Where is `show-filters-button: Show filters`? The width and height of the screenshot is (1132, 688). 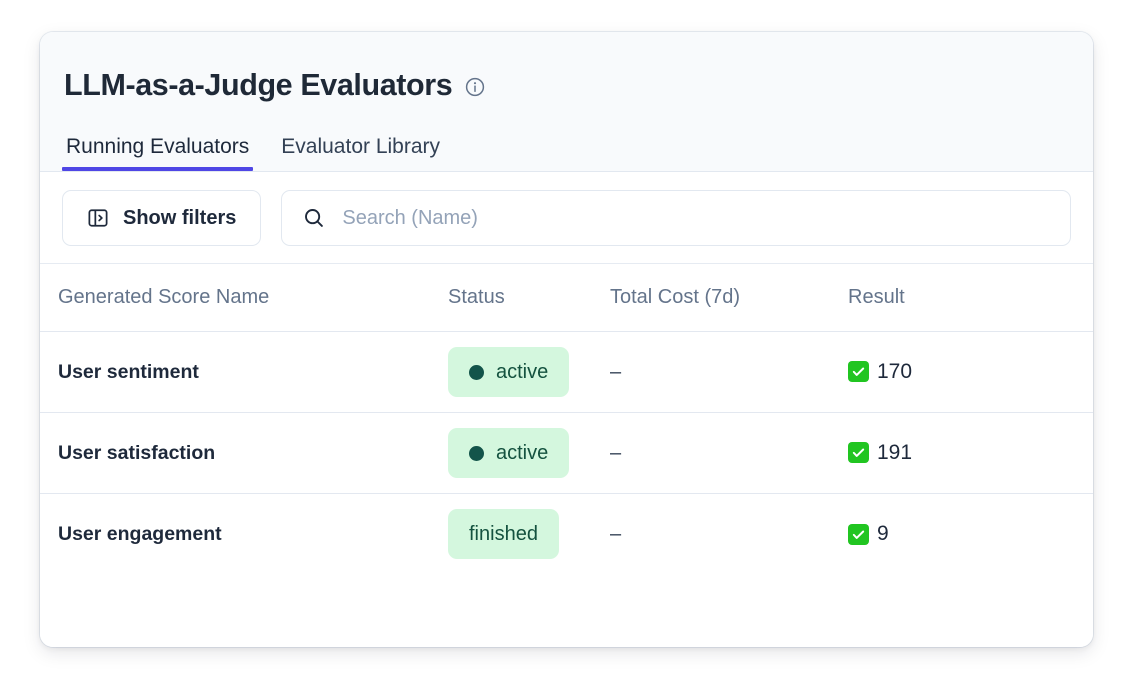 show-filters-button: Show filters is located at coordinates (162, 218).